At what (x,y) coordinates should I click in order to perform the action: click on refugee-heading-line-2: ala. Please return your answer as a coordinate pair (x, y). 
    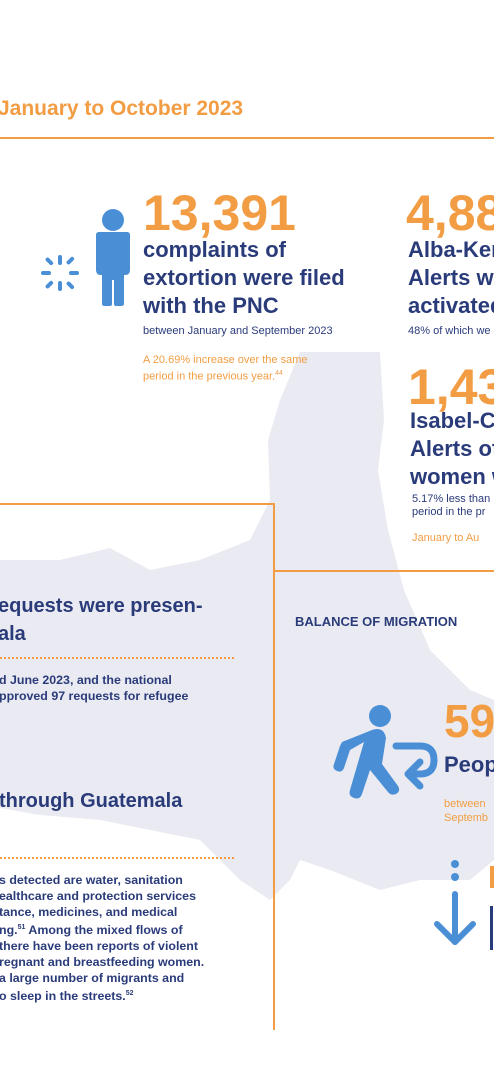
    Looking at the image, I should click on (13, 634).